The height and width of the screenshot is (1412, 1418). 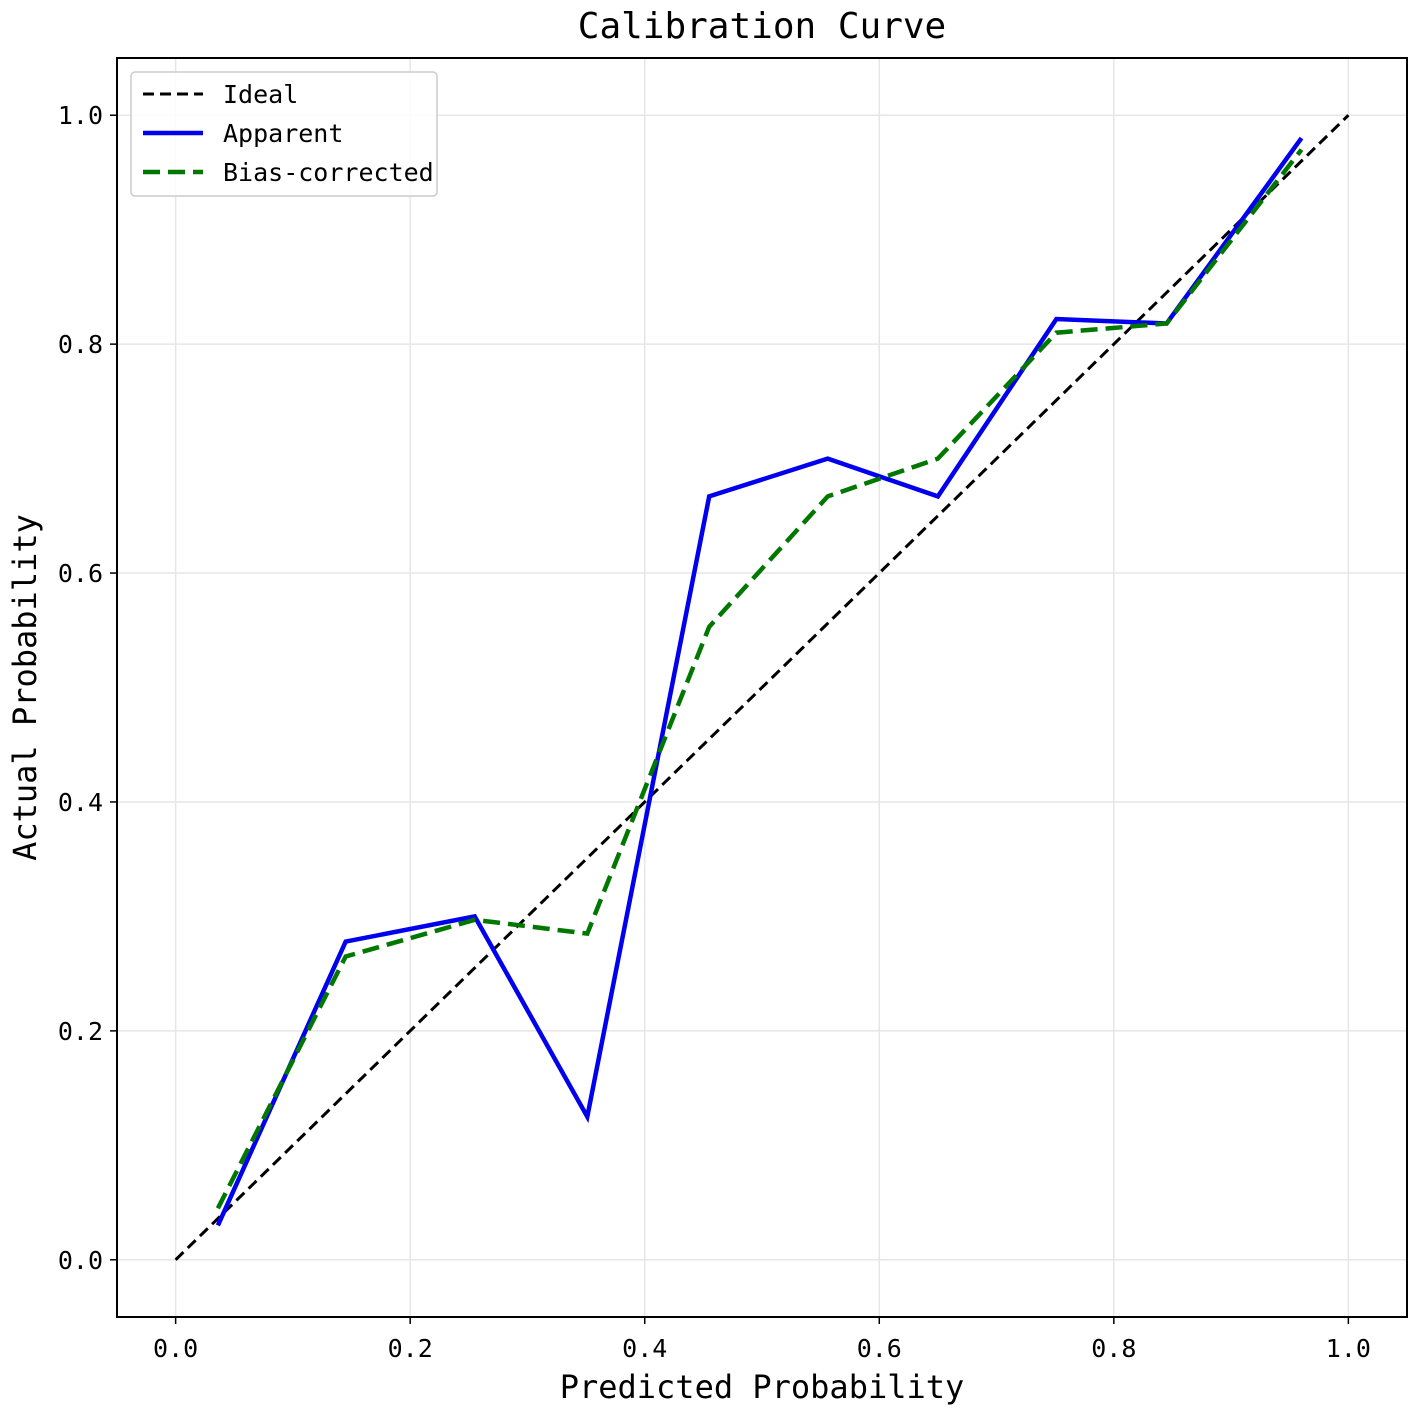 I want to click on x-tick-label: 0.4, so click(x=644, y=1348).